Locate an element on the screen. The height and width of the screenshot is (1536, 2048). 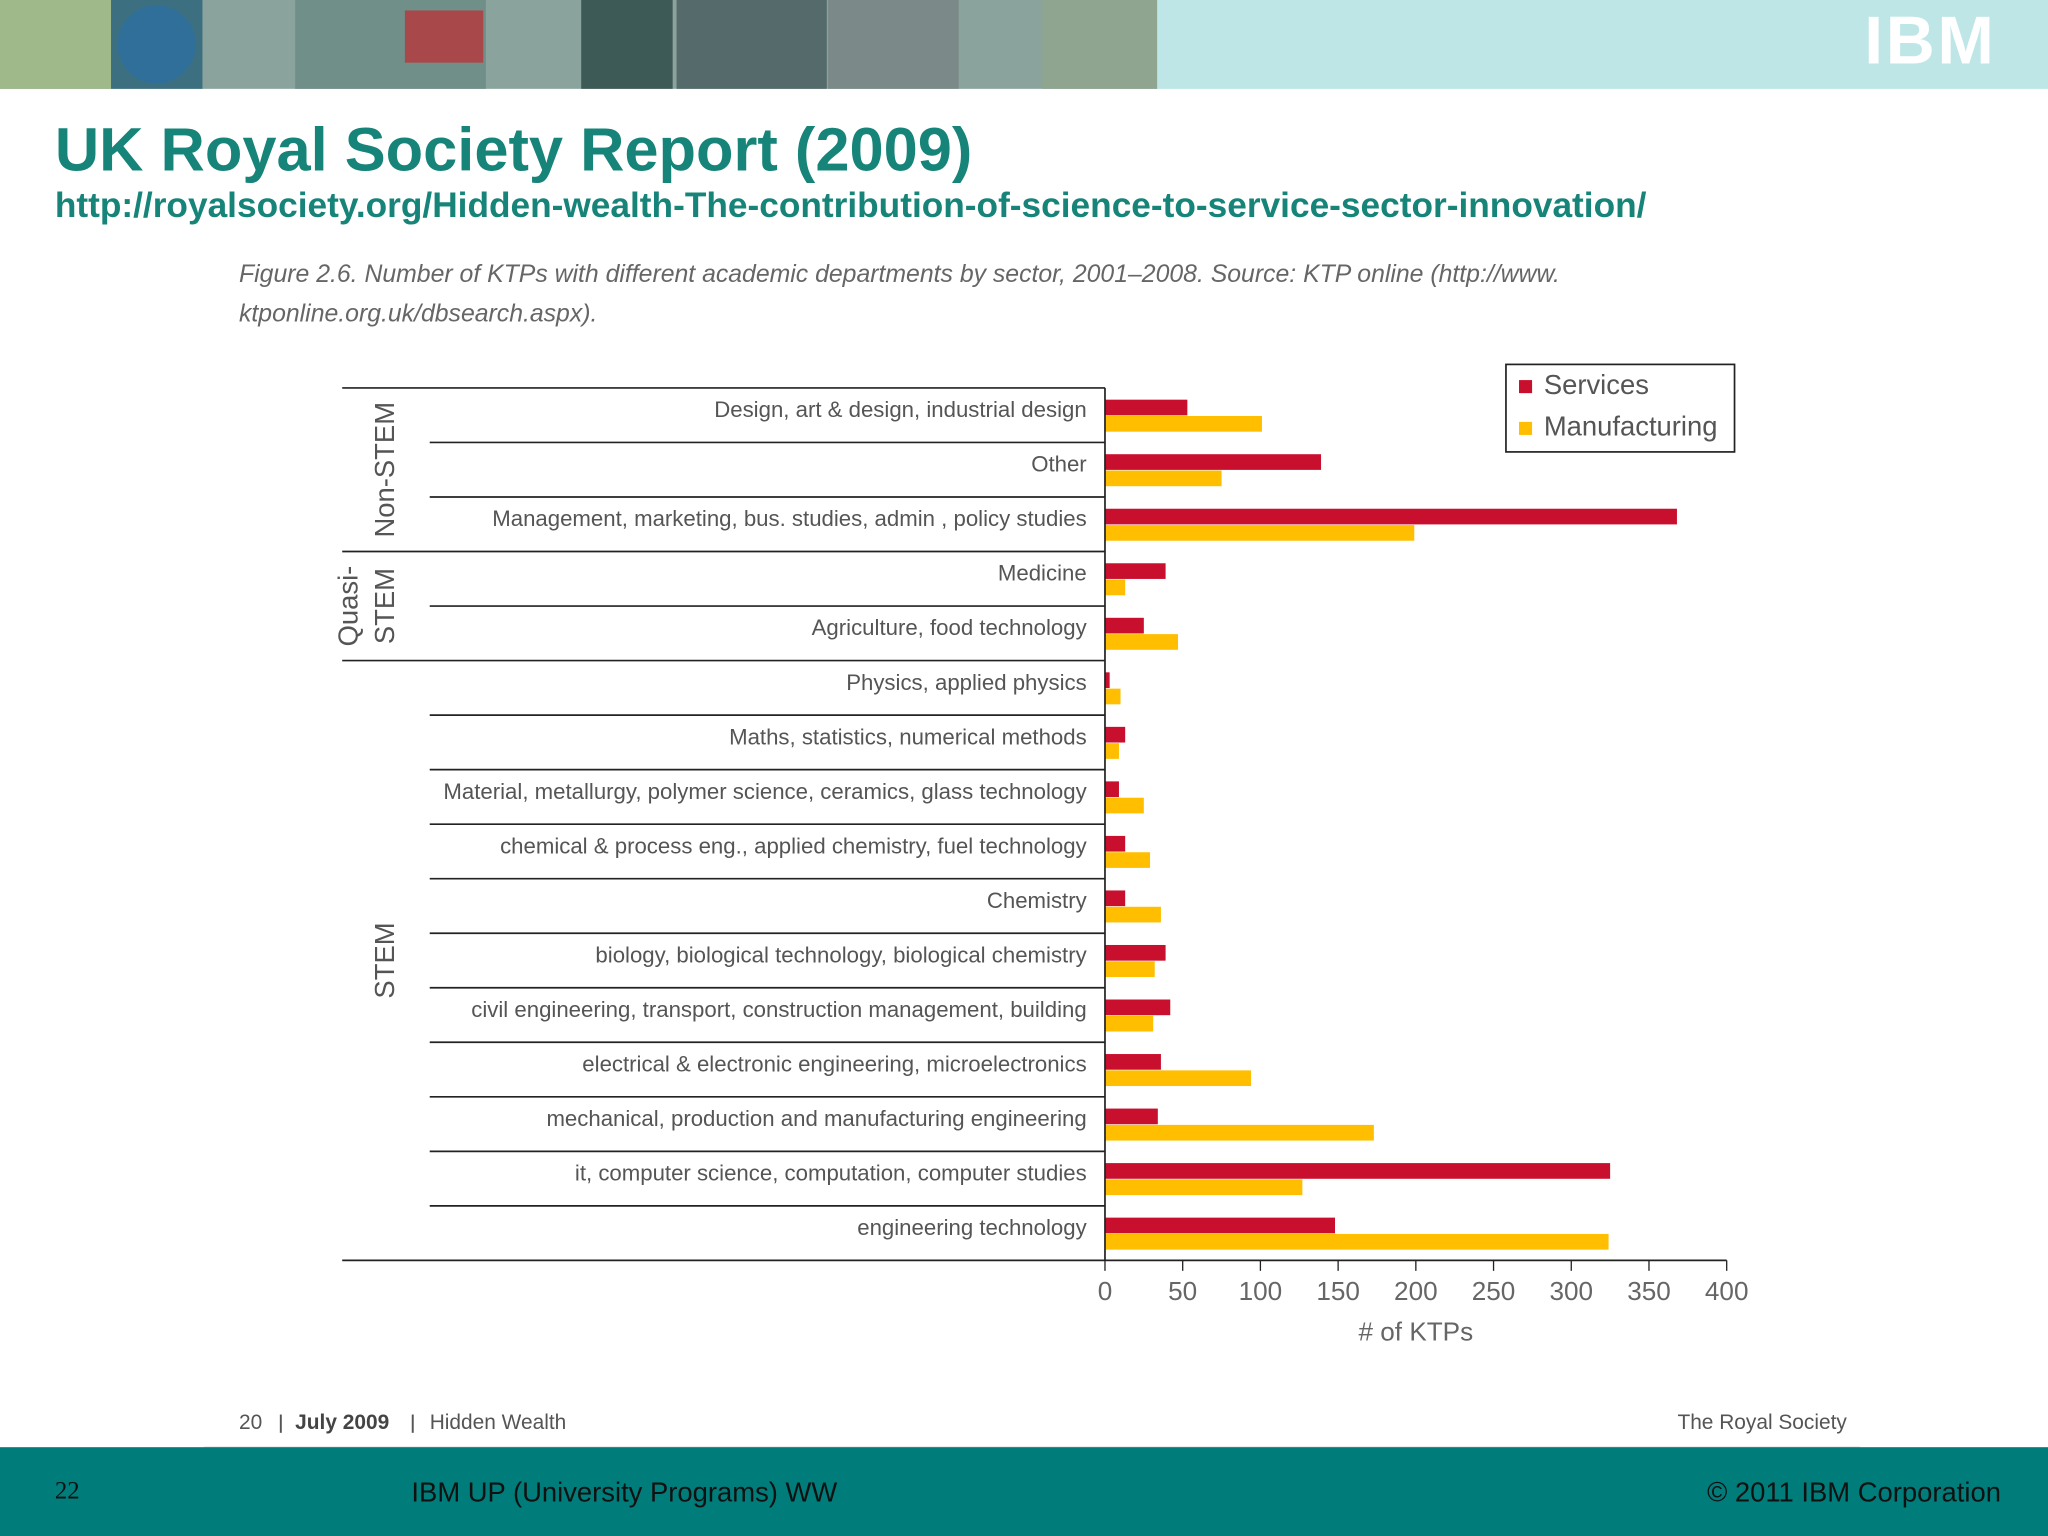
x-tick-label: 150 is located at coordinates (1338, 1291).